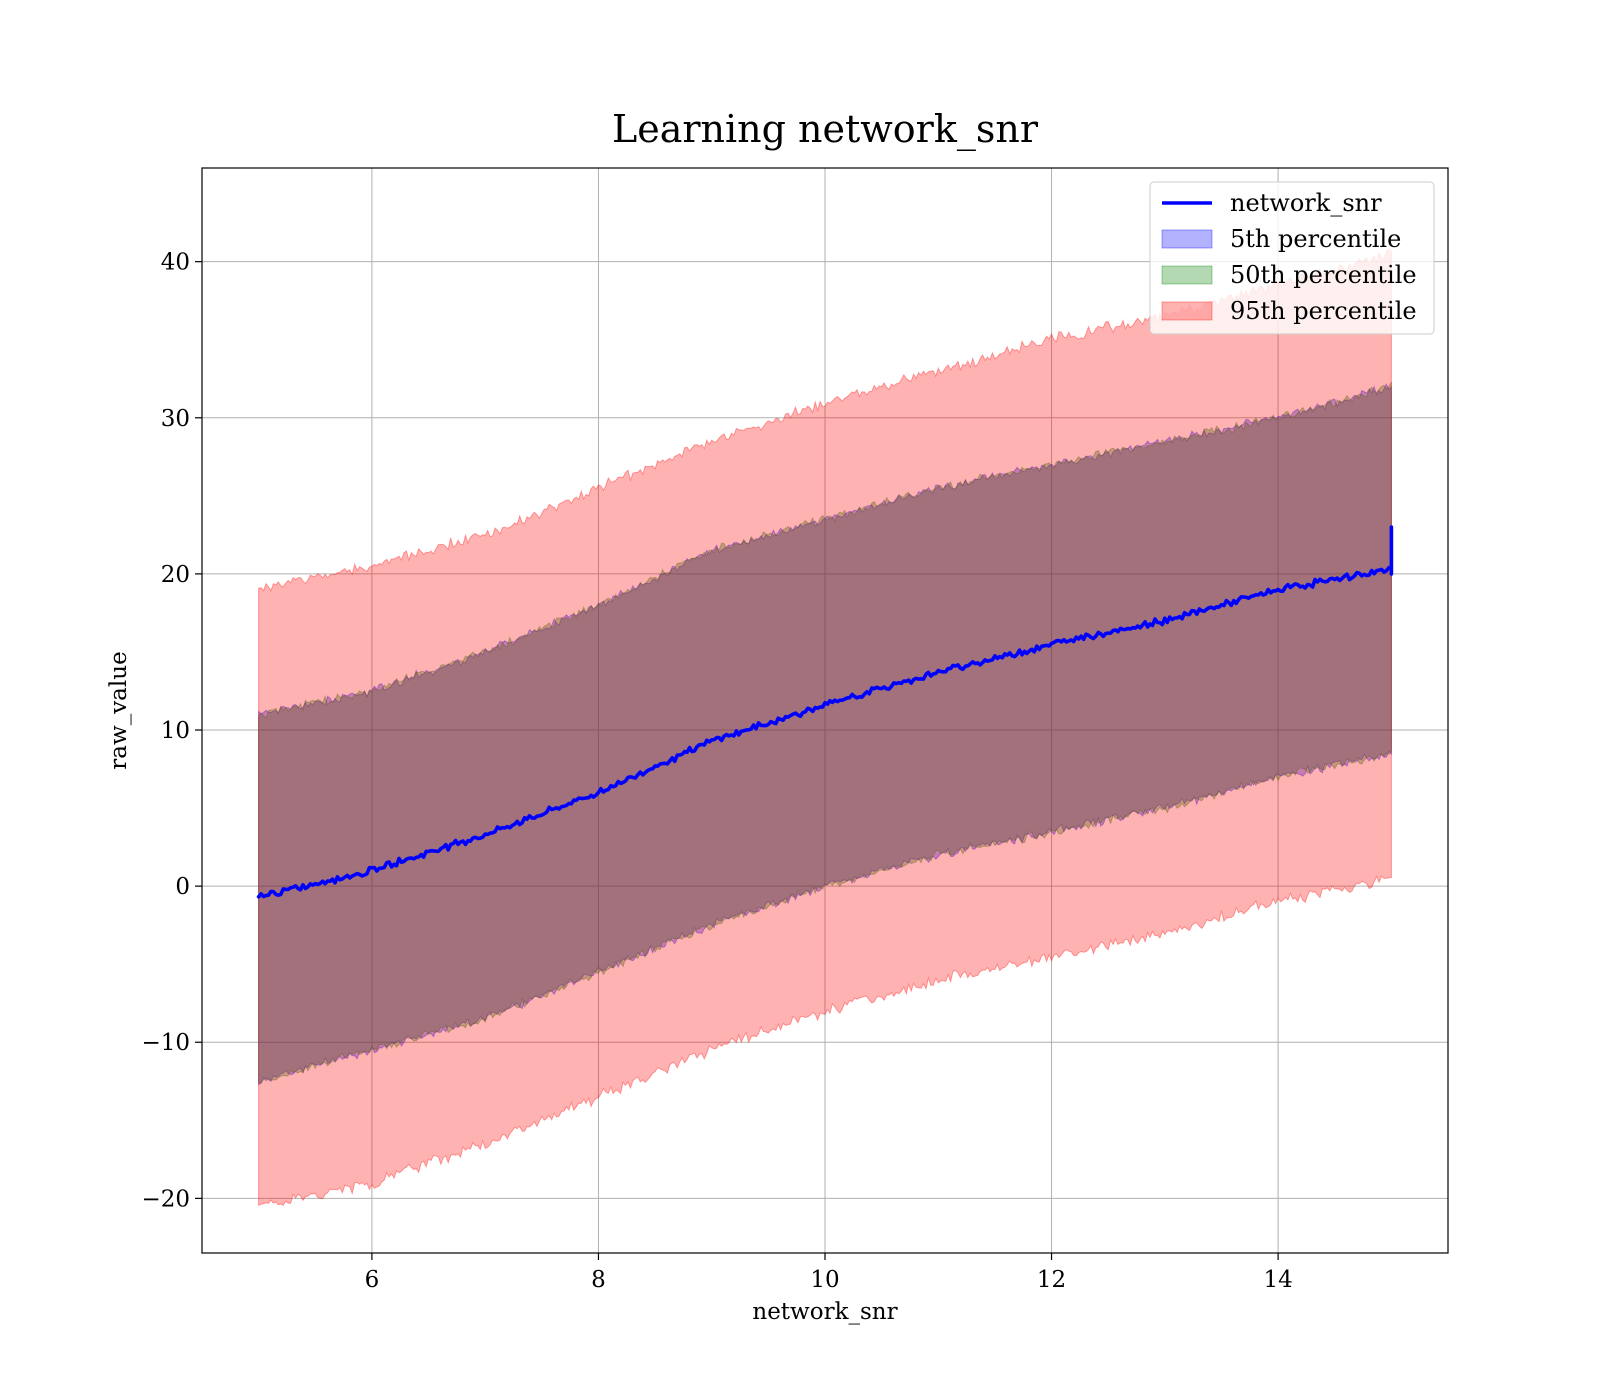 The height and width of the screenshot is (1400, 1600). I want to click on legend-label: network_snr, so click(1306, 203).